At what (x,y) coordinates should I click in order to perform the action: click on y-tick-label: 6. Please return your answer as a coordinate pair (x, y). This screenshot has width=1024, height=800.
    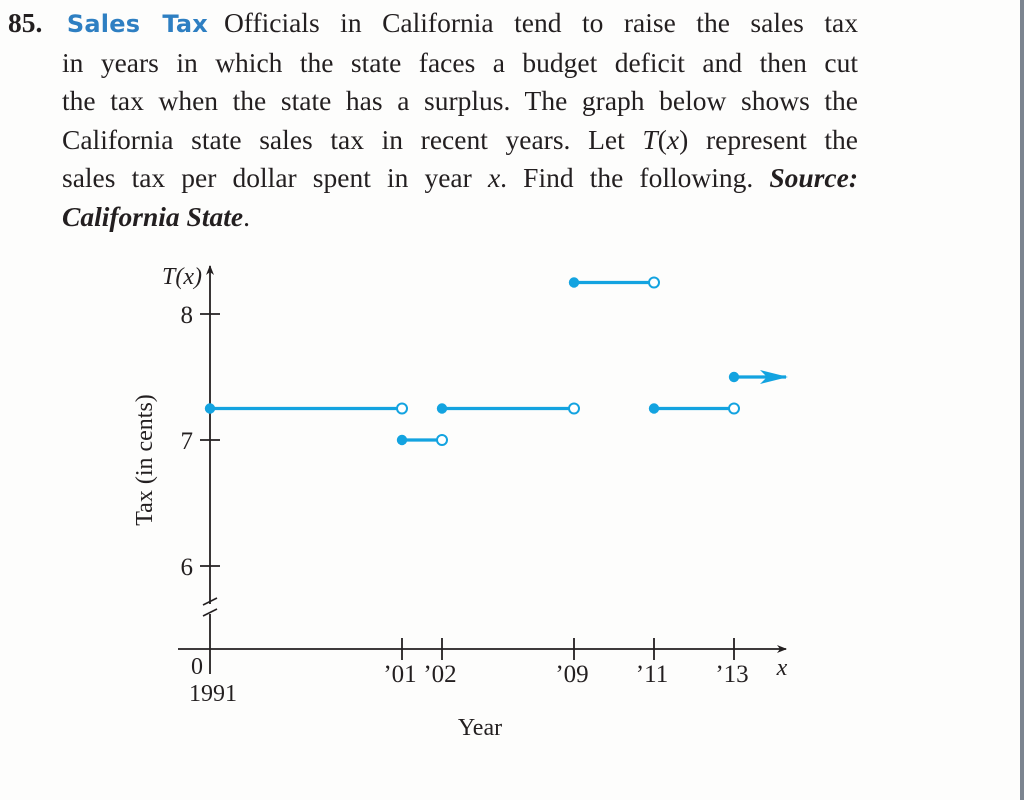
    Looking at the image, I should click on (187, 567).